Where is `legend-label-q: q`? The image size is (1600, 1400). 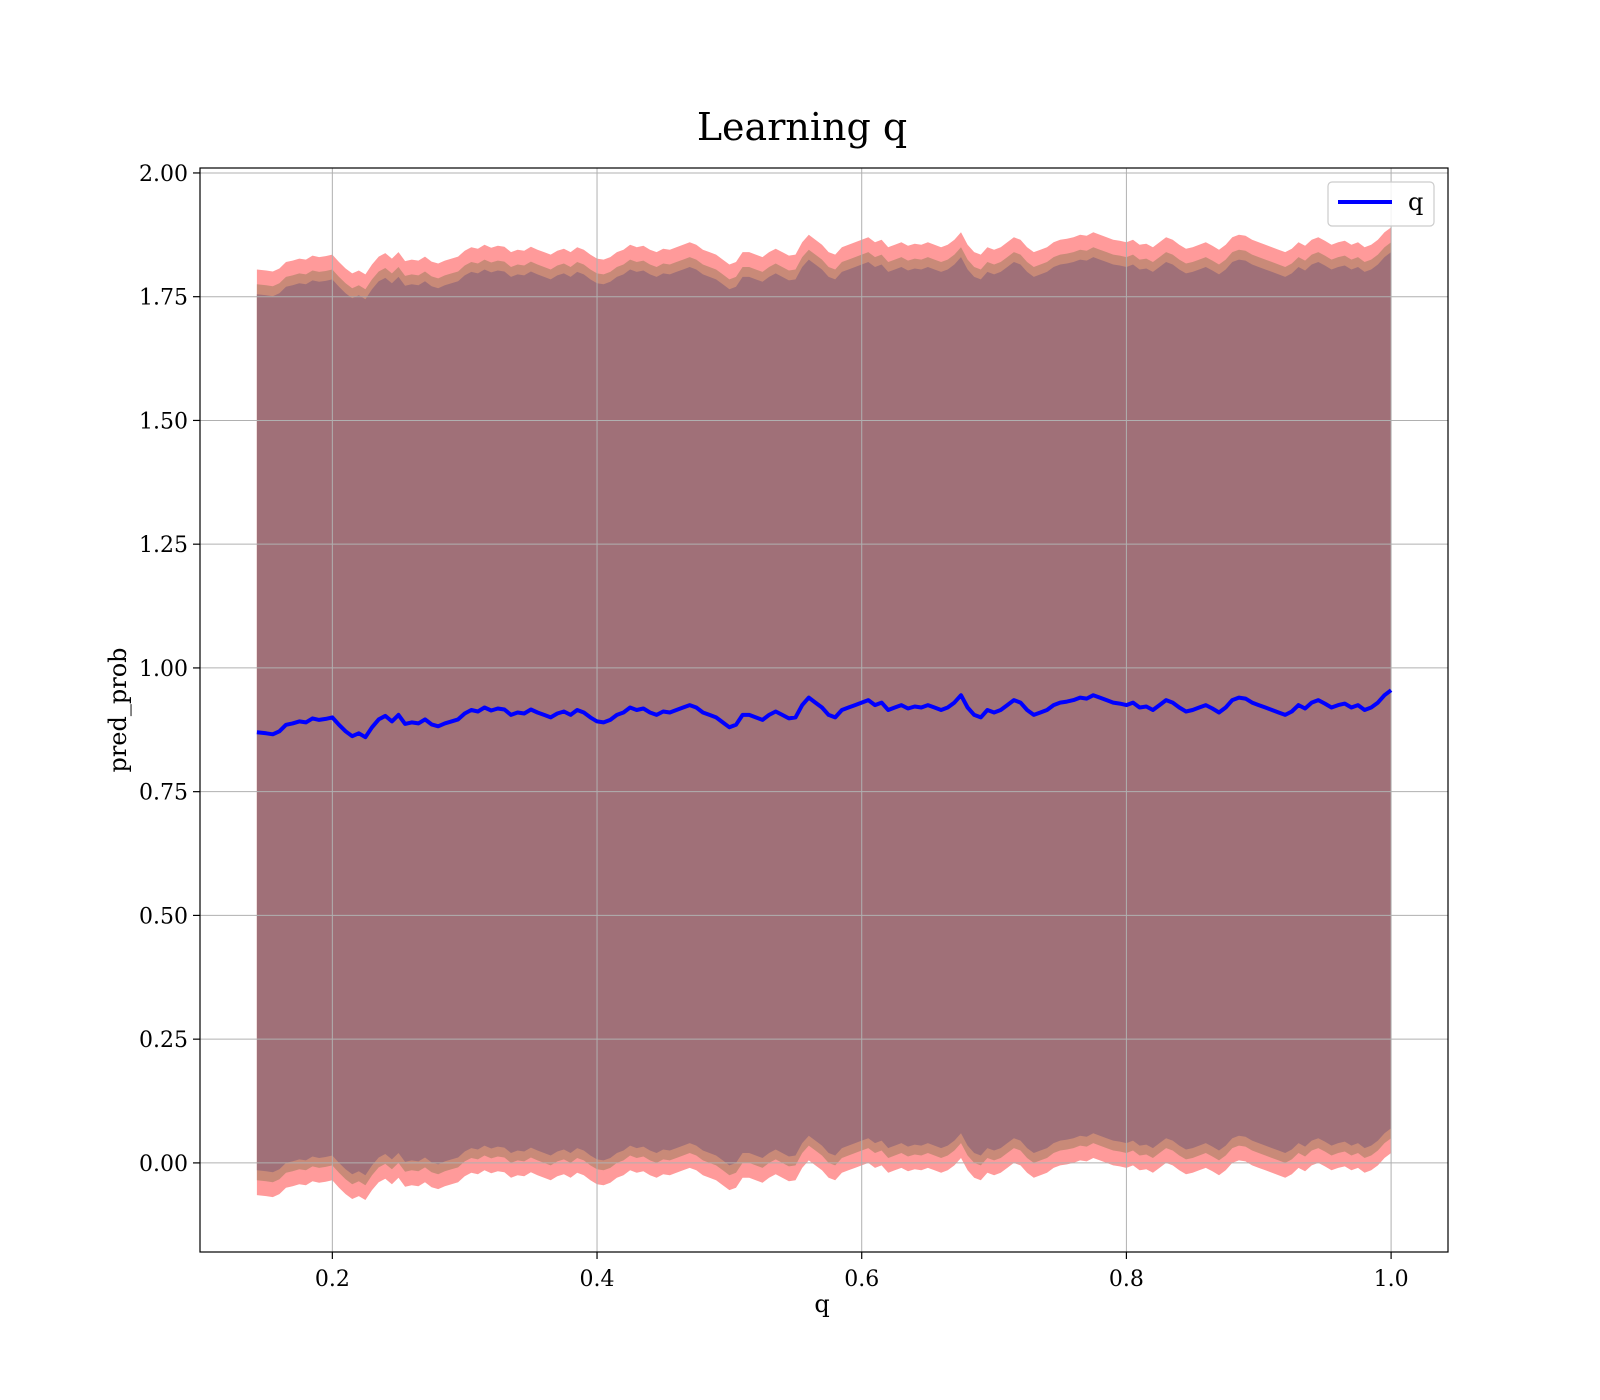
legend-label-q: q is located at coordinates (1415, 202).